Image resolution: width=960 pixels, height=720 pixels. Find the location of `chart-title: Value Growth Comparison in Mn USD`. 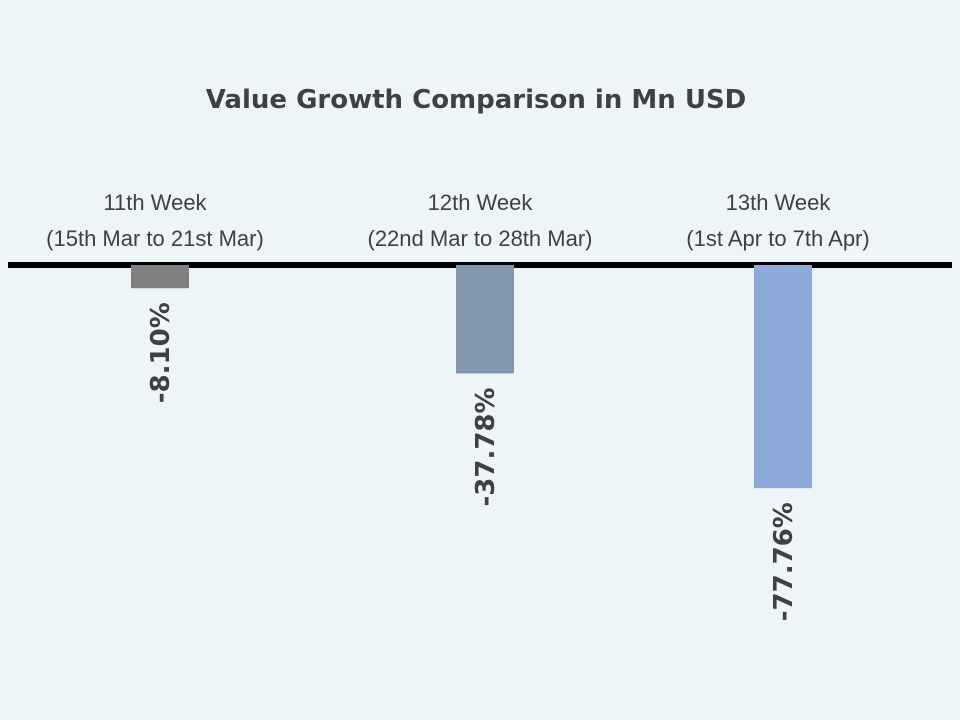

chart-title: Value Growth Comparison in Mn USD is located at coordinates (476, 100).